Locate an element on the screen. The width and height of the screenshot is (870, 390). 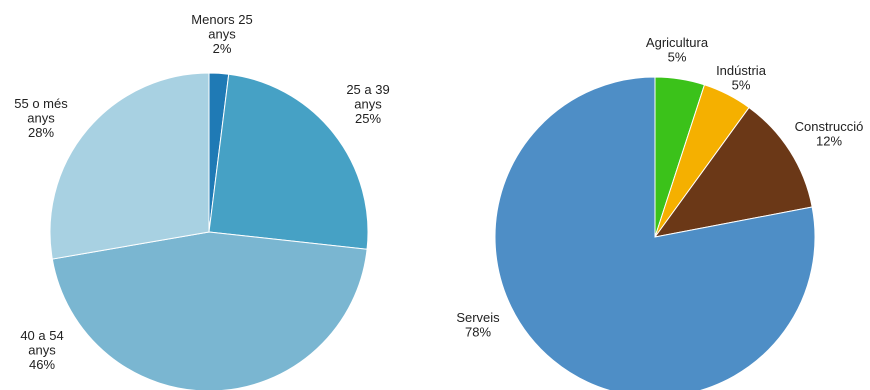
sector-slice-label-3-line-1: 78% is located at coordinates (478, 332).